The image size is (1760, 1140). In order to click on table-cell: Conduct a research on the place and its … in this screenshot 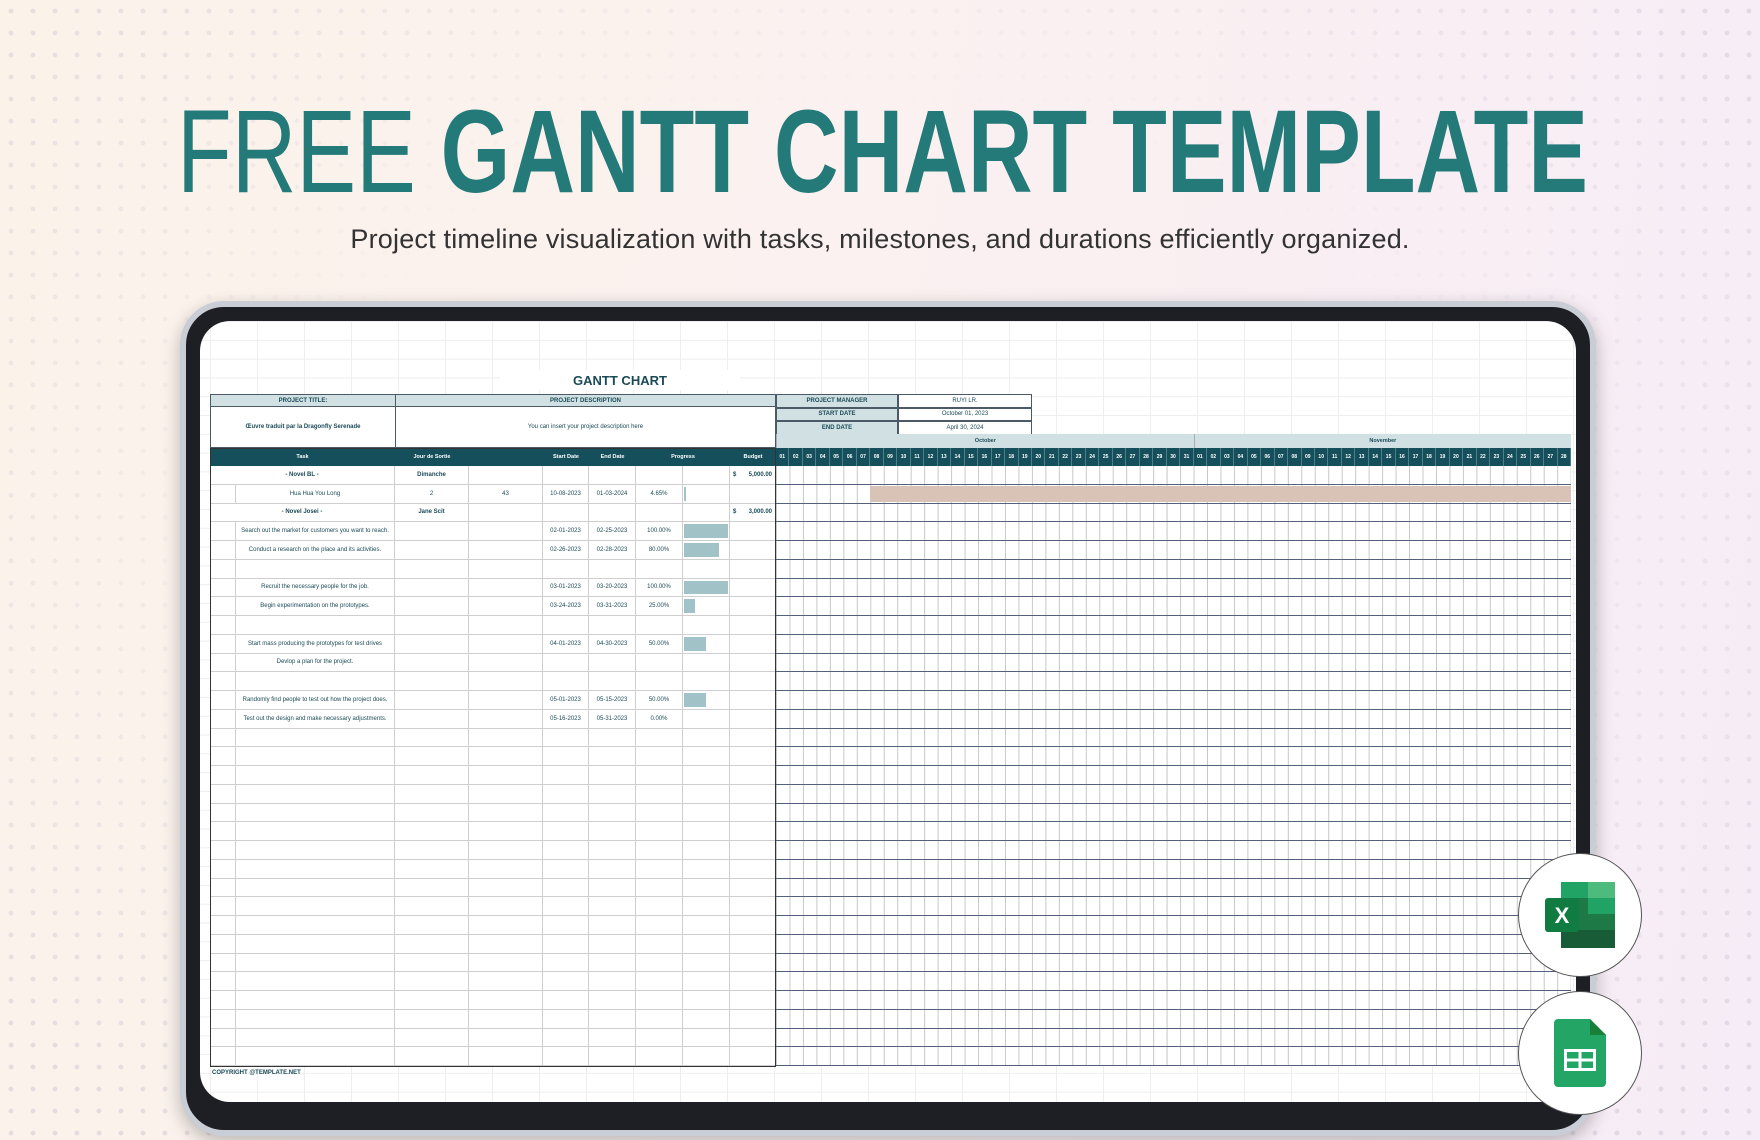, I will do `click(315, 550)`.